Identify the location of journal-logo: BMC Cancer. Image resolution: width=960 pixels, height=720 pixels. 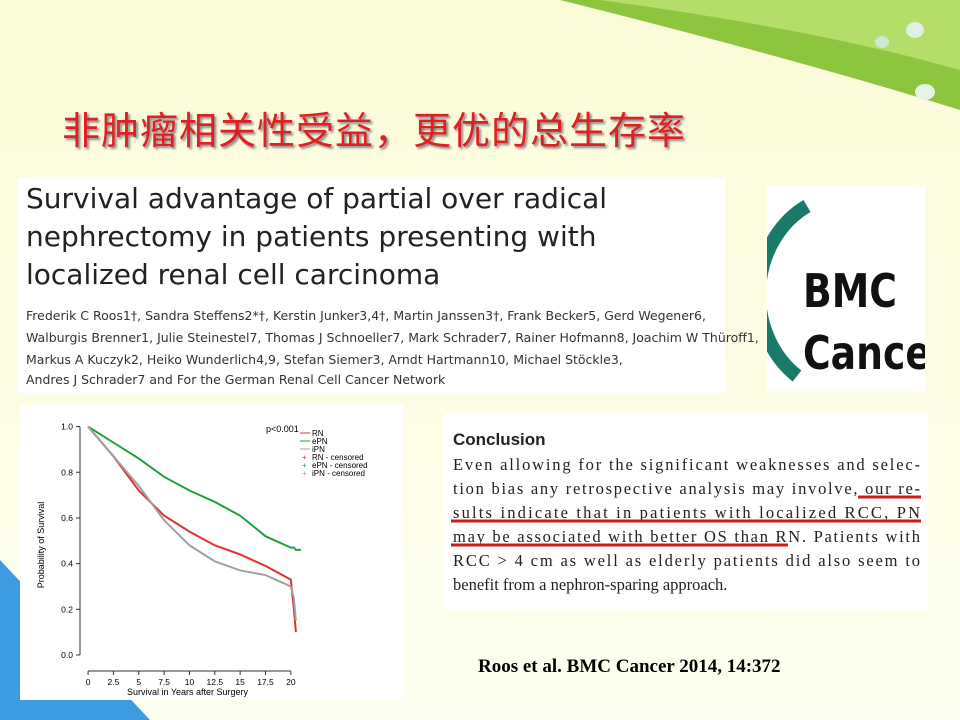
(846, 288).